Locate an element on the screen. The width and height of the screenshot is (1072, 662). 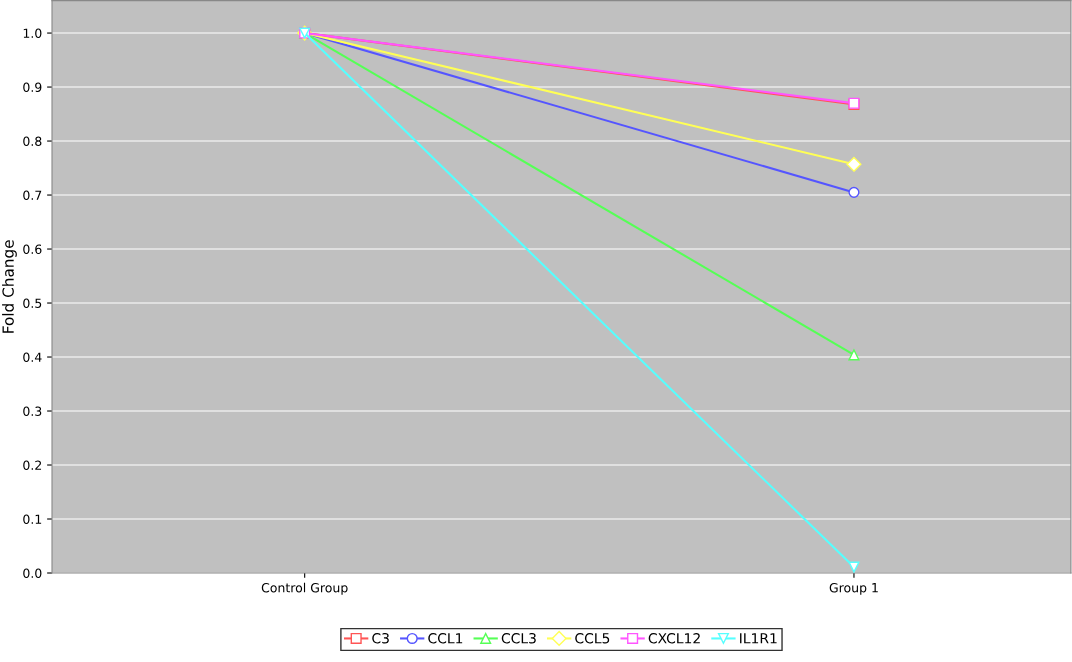
y-tick-label: 0.4 is located at coordinates (32, 357).